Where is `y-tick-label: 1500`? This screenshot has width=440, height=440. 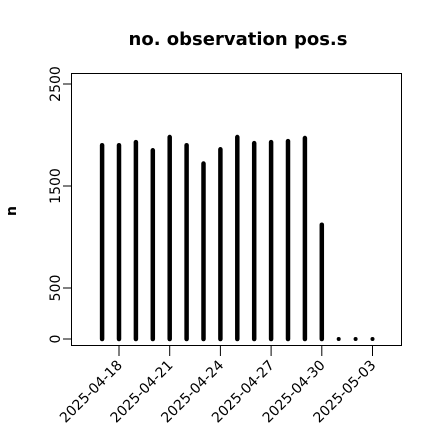 y-tick-label: 1500 is located at coordinates (56, 186).